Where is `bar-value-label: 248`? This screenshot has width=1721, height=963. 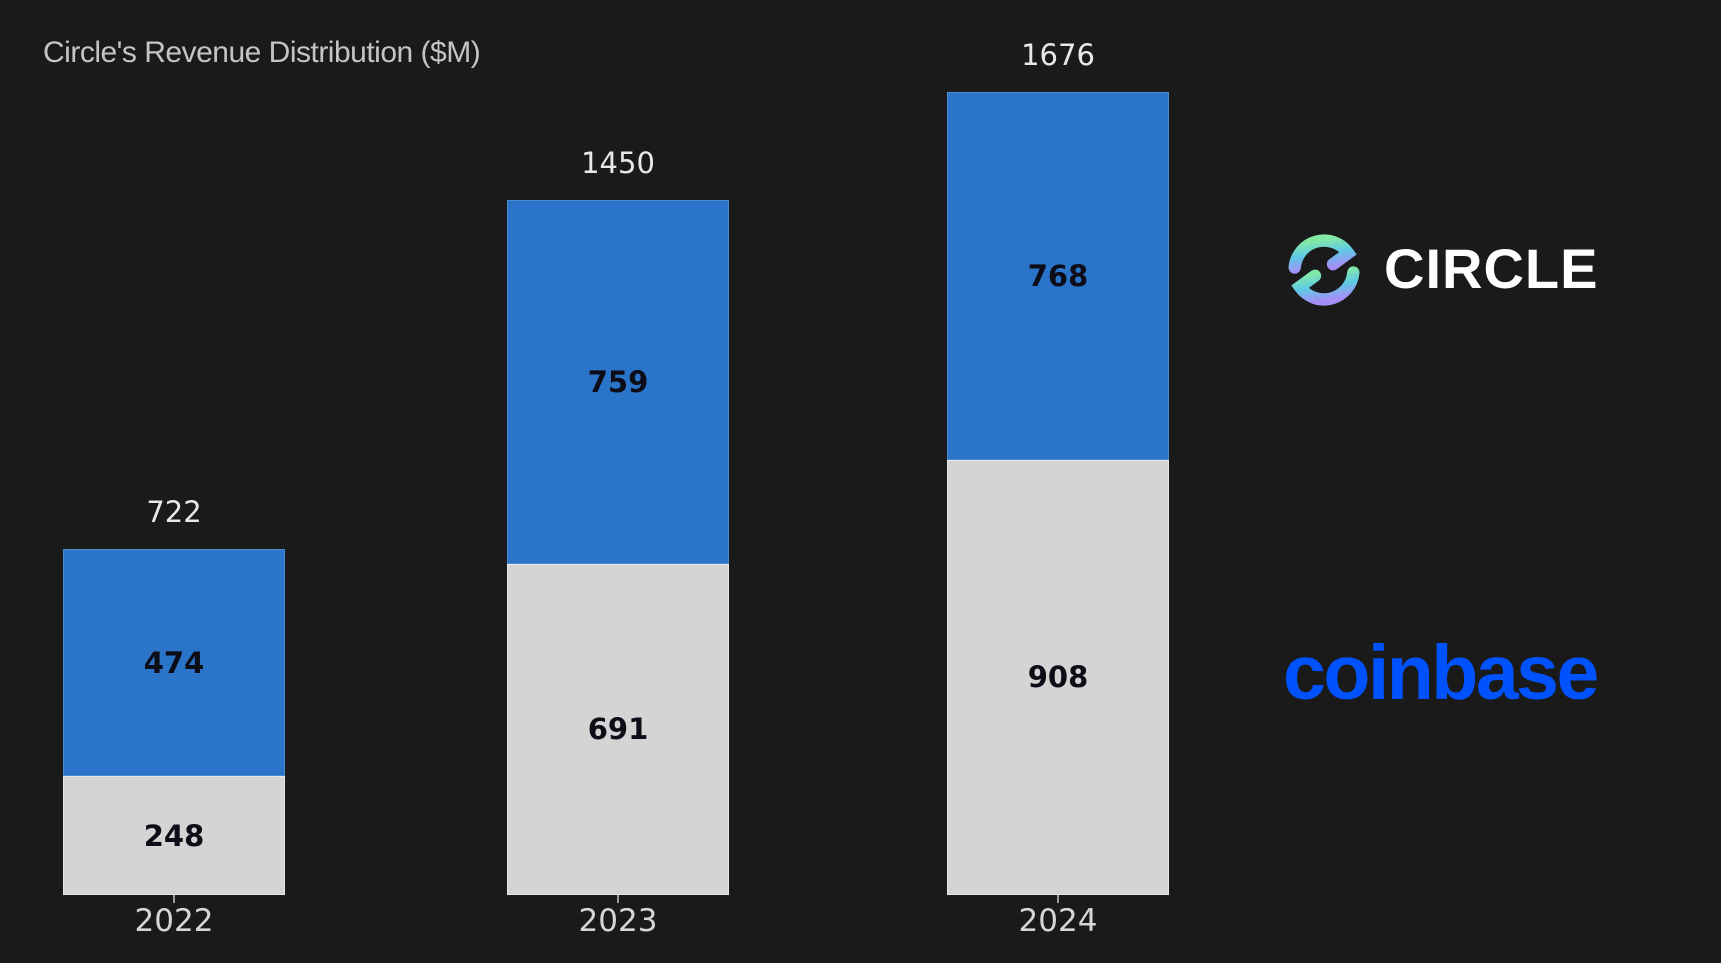 bar-value-label: 248 is located at coordinates (174, 835).